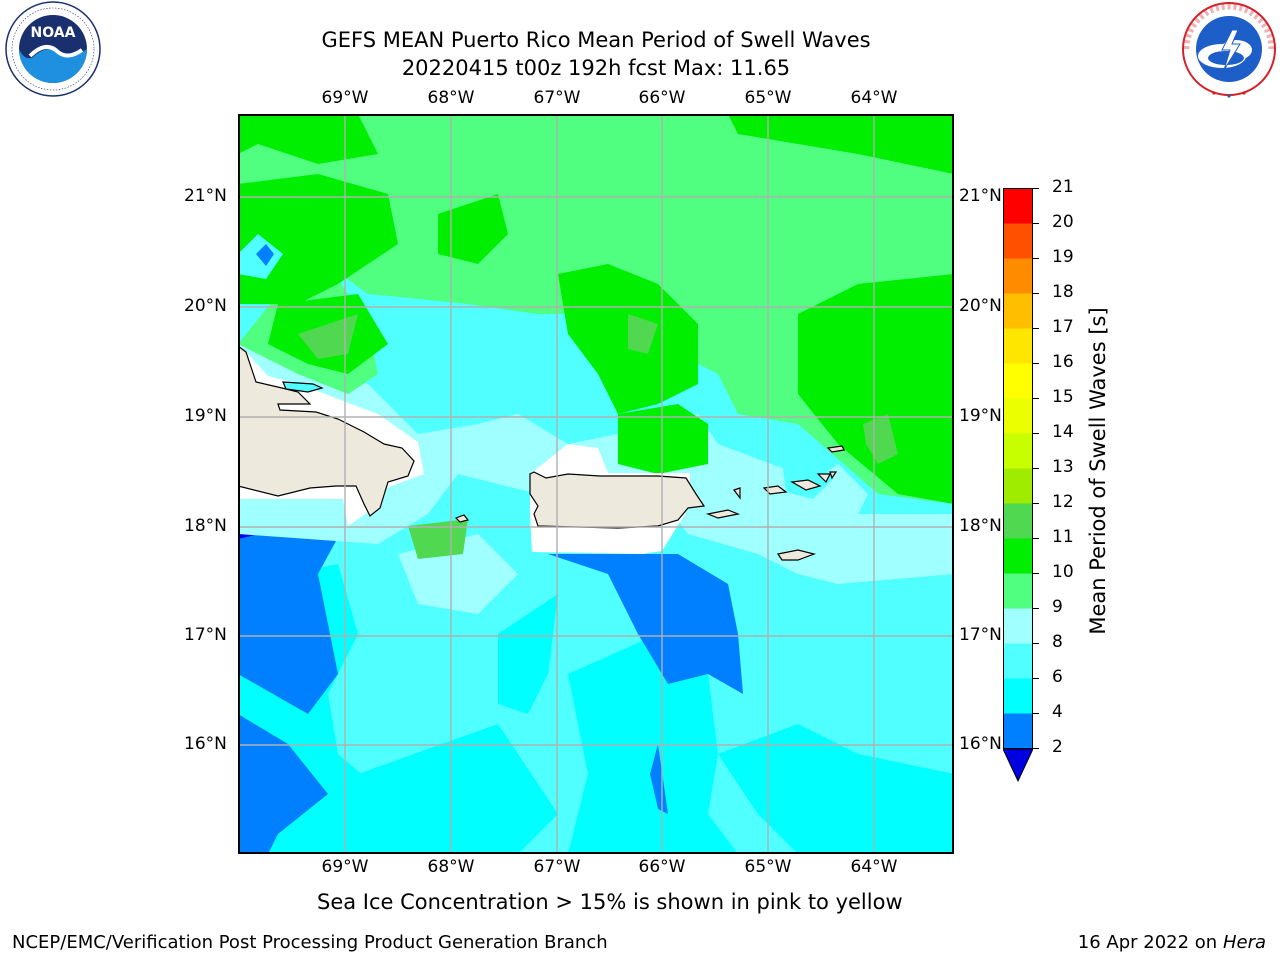  I want to click on footer-date: 16 Apr 2022 on Hera, so click(1172, 942).